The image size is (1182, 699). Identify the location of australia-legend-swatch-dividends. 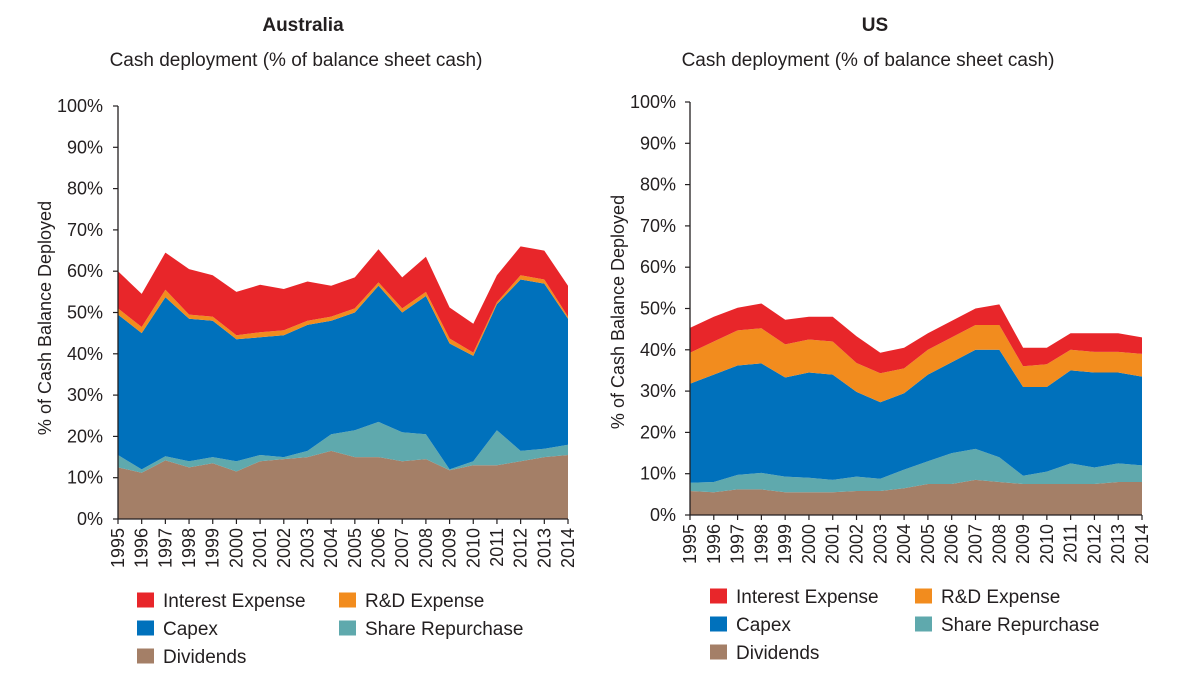
(145, 656).